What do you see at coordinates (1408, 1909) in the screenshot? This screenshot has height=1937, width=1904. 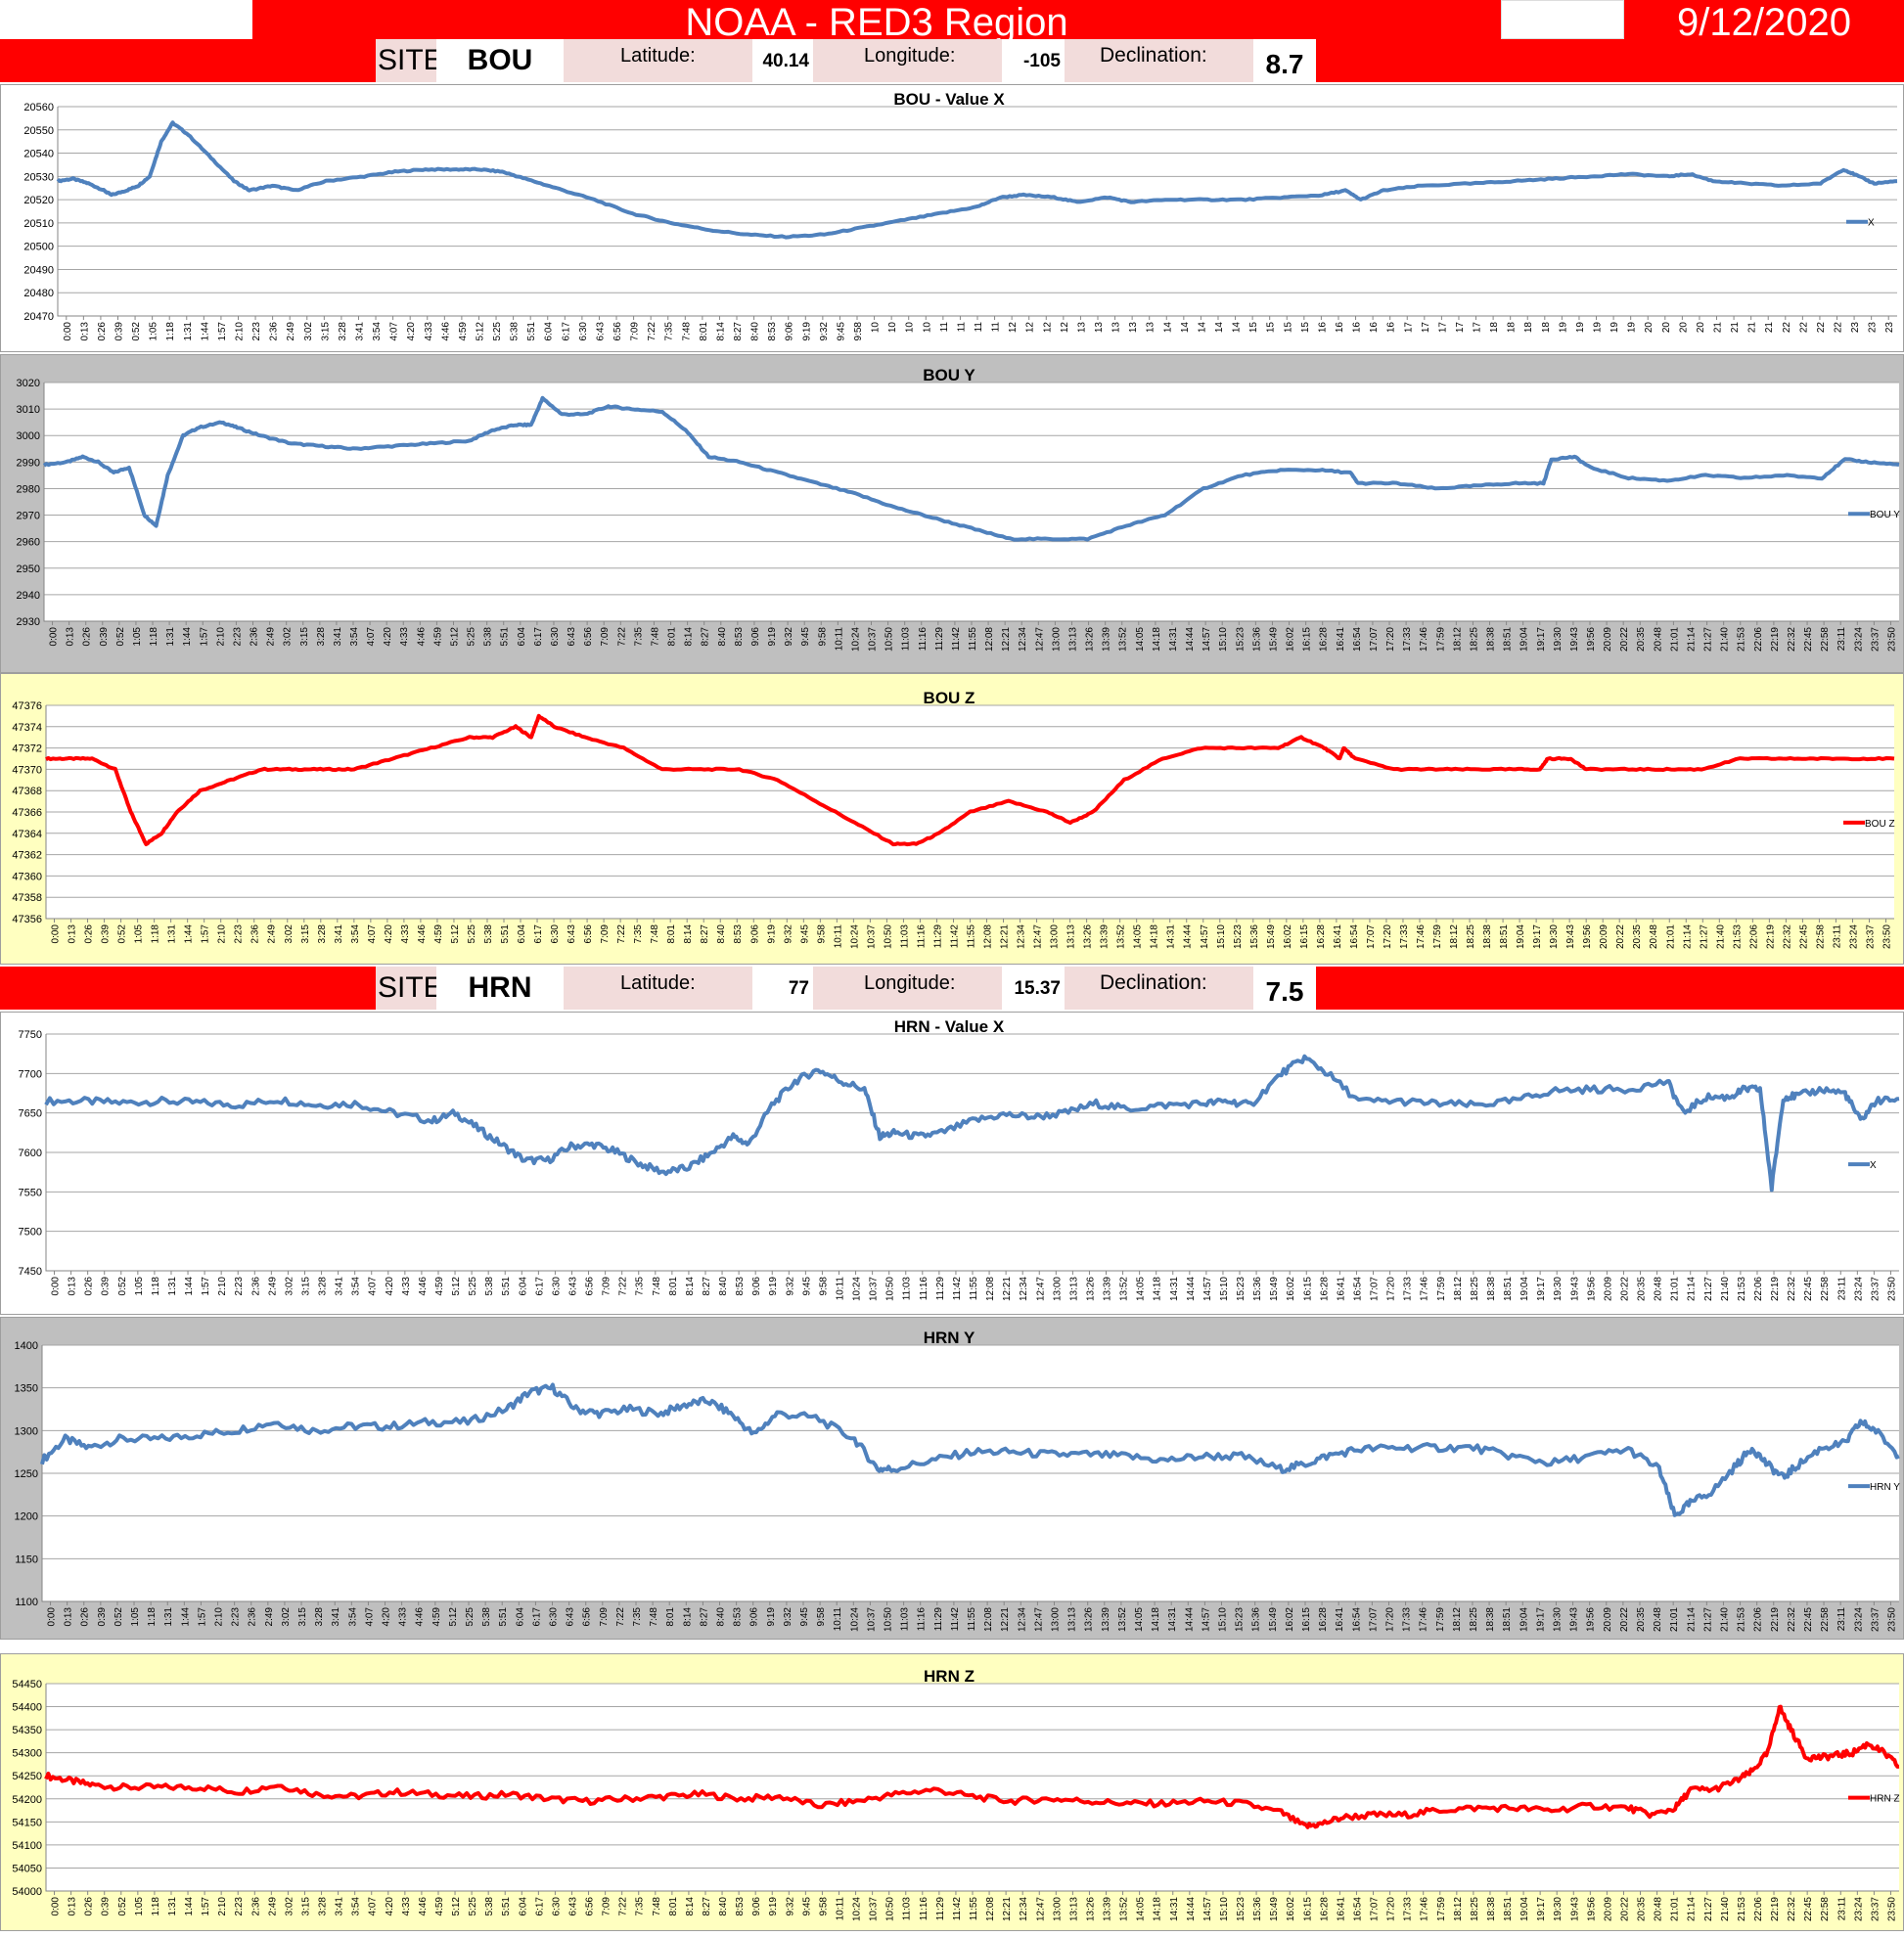 I see `x-tick-label: 17:33` at bounding box center [1408, 1909].